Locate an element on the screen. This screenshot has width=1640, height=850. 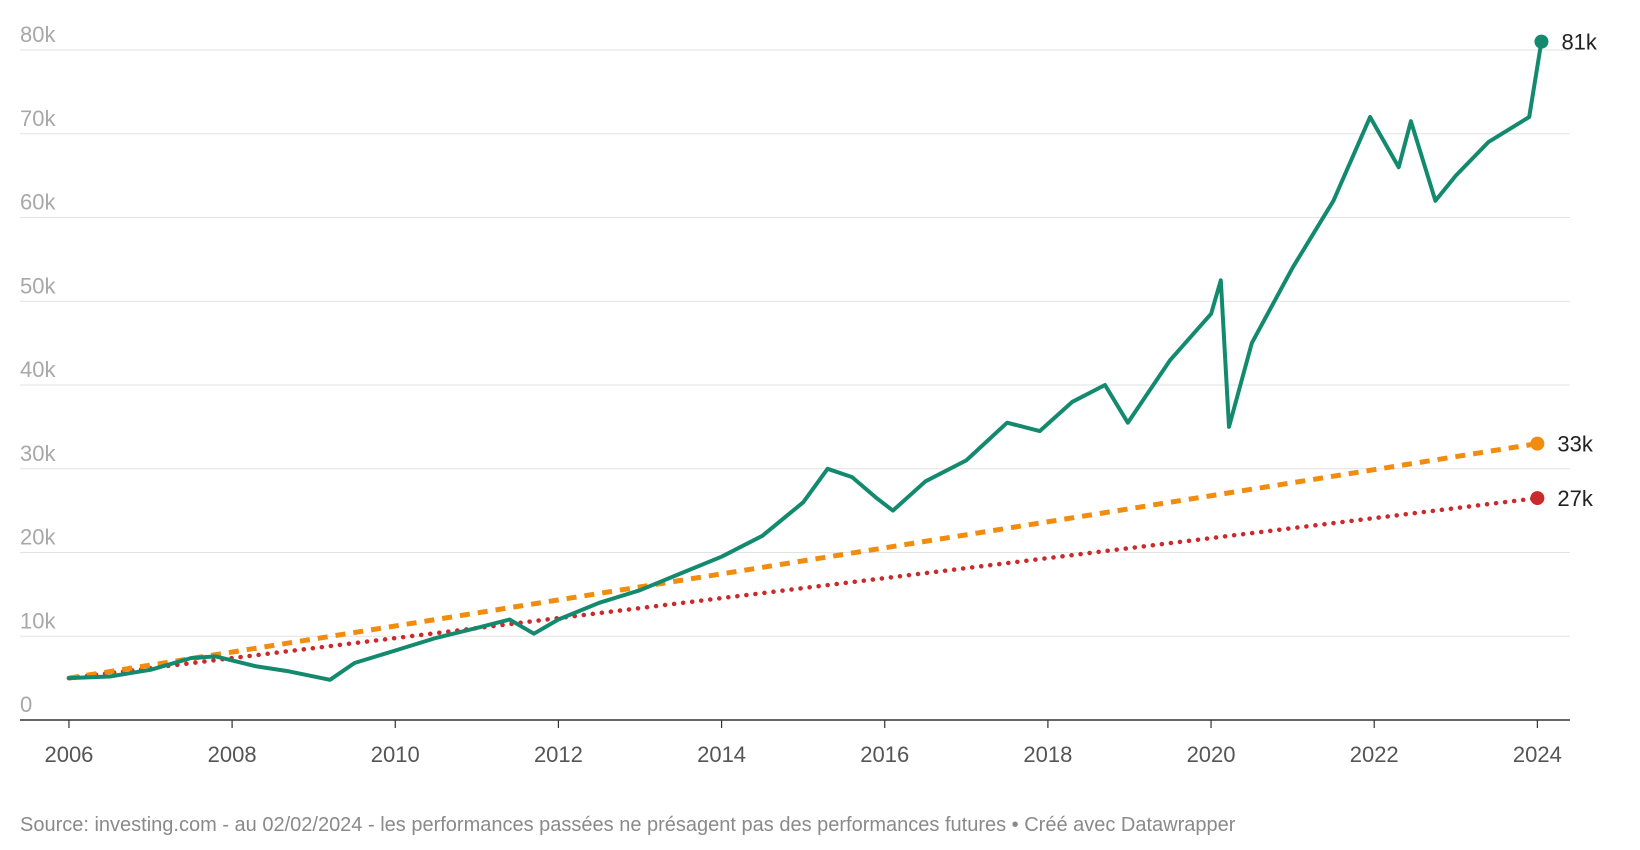
x-tick-label: 2022 is located at coordinates (1374, 754).